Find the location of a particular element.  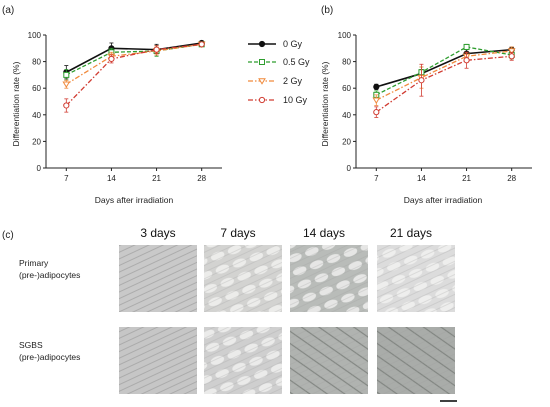

chart-b-xtick-label-28: 28 is located at coordinates (511, 178).